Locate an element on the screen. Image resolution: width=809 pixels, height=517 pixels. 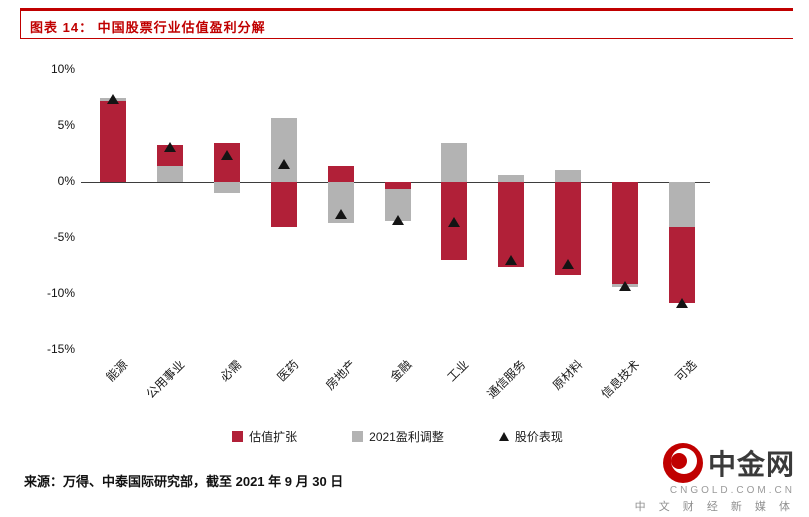
legend-item-earnings: 2021盈利调整 is located at coordinates (398, 436).